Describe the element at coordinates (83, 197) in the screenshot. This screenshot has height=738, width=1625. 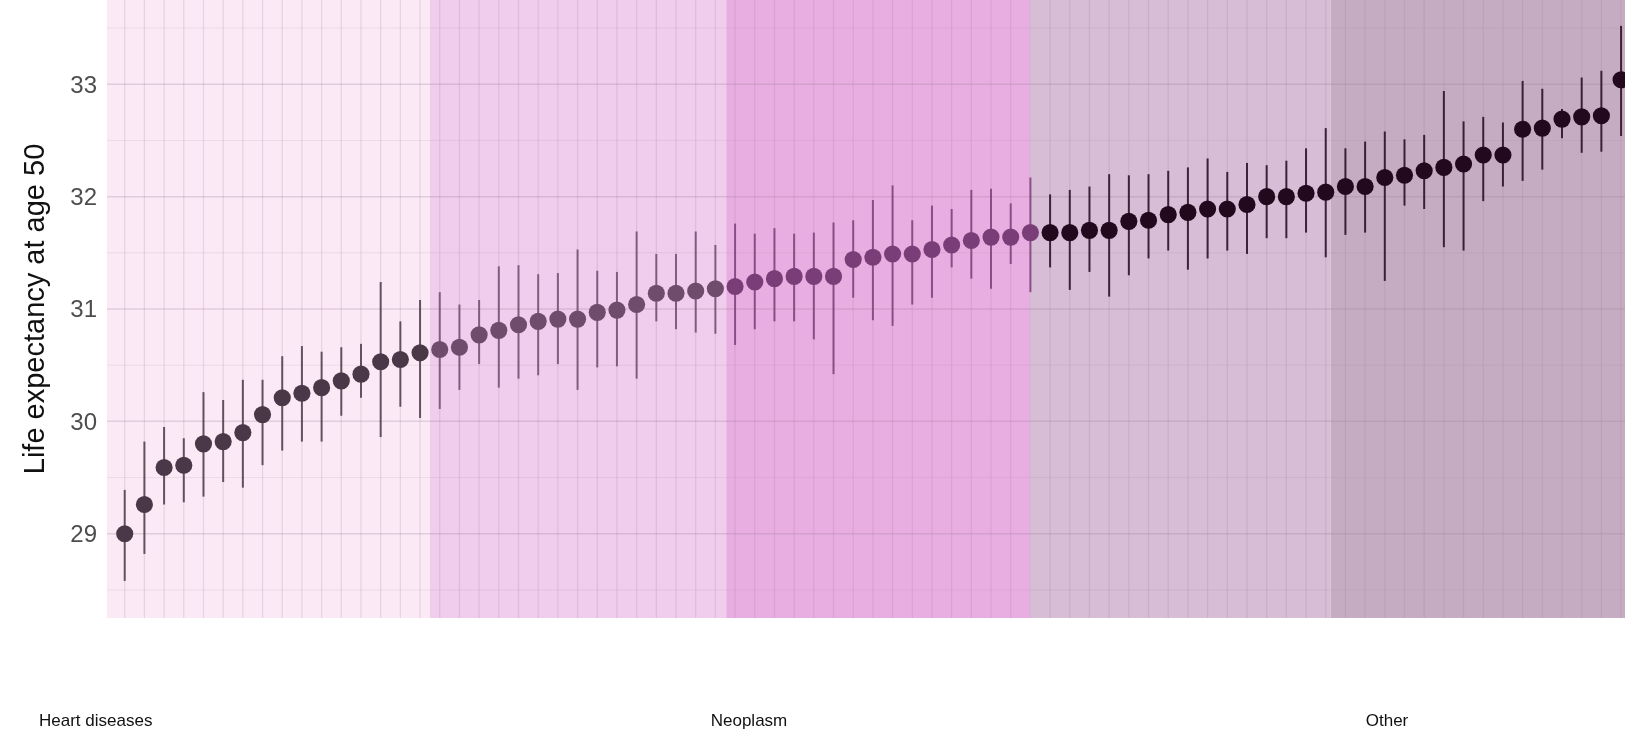
I see `y-tick-label: 32` at that location.